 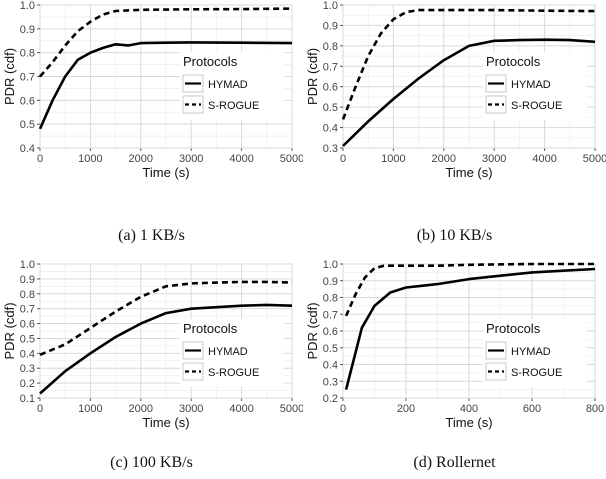 What do you see at coordinates (454, 462) in the screenshot?
I see `caption-d: (d) Rollernet` at bounding box center [454, 462].